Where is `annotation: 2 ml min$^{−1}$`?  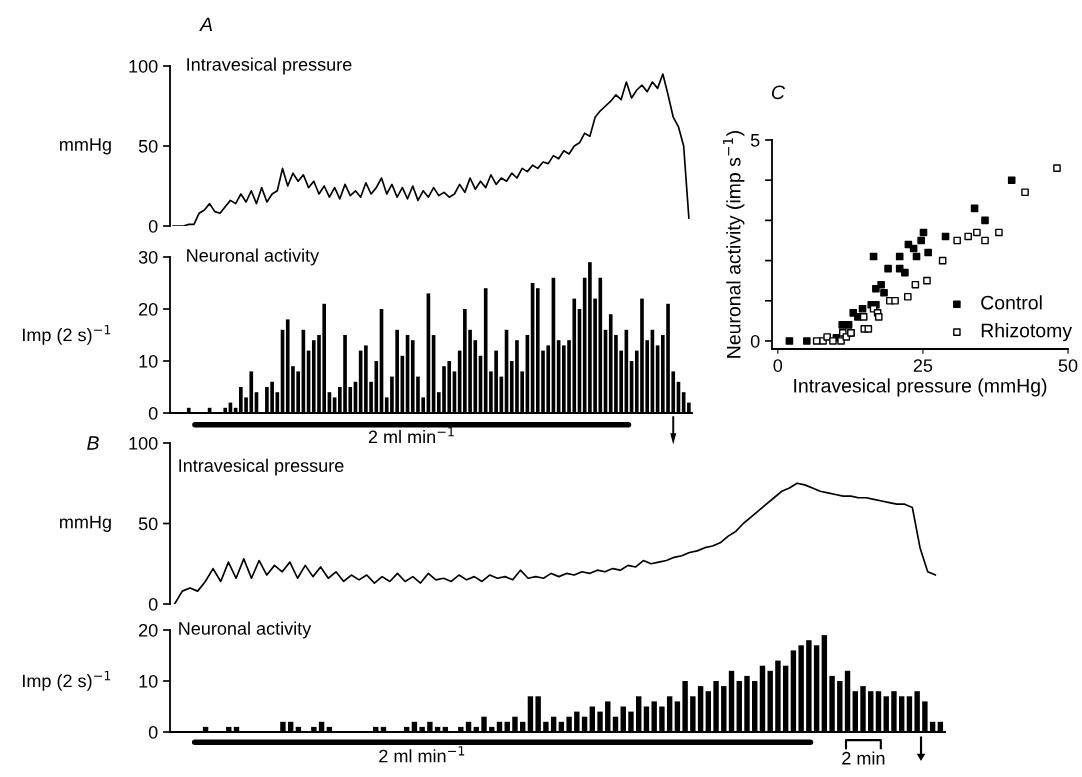 annotation: 2 ml min$^{−1}$ is located at coordinates (411, 435).